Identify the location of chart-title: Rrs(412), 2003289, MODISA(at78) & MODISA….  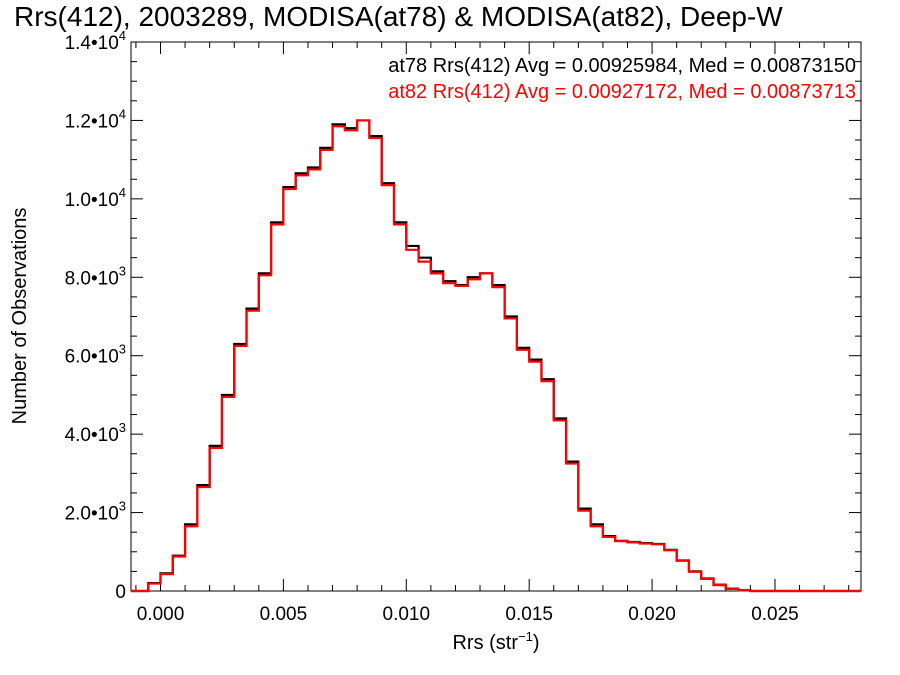
(398, 16).